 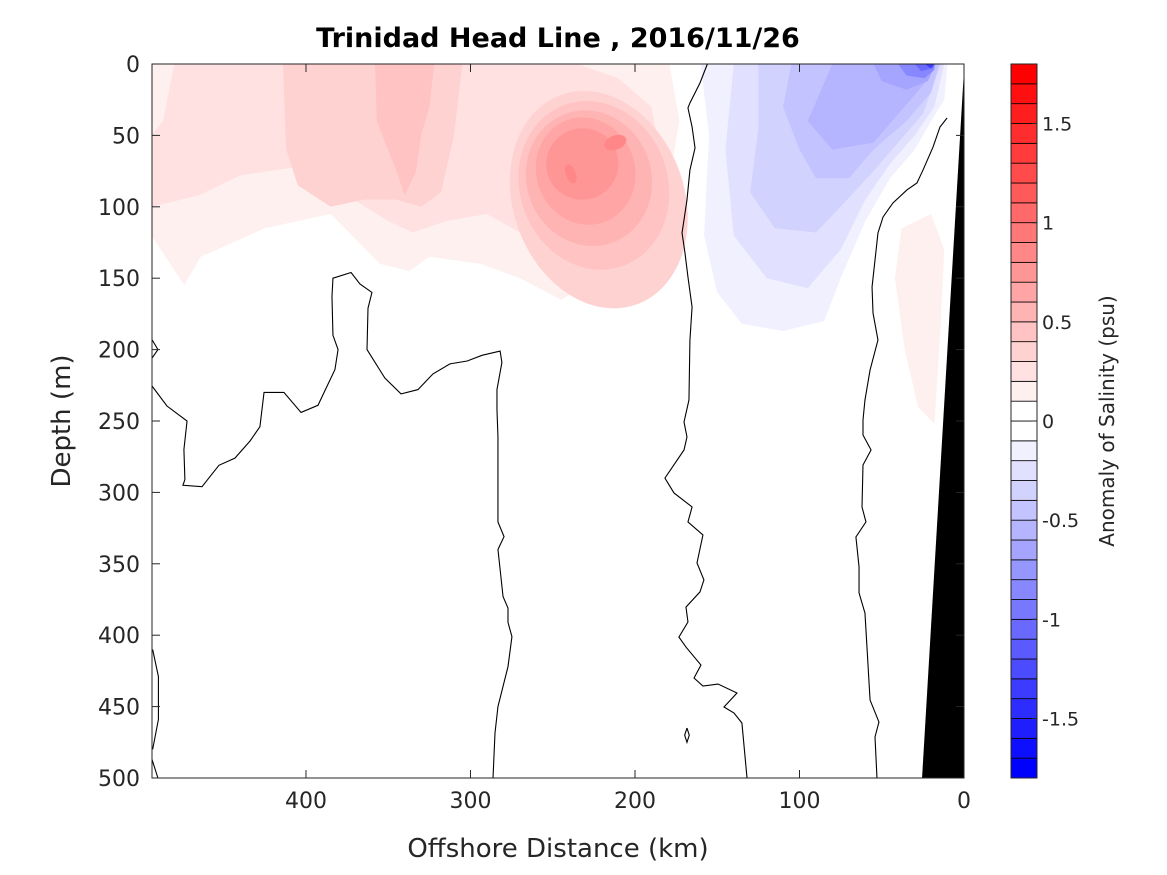 I want to click on colorbar-tick-label: -0.5, so click(x=1060, y=521).